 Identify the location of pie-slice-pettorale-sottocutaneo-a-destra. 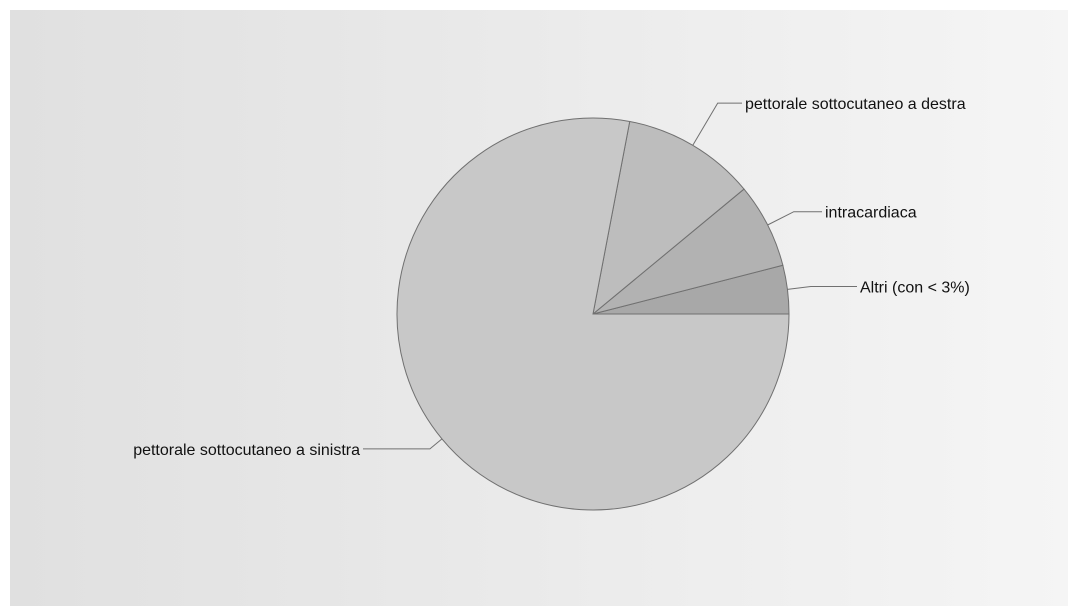
(668, 218).